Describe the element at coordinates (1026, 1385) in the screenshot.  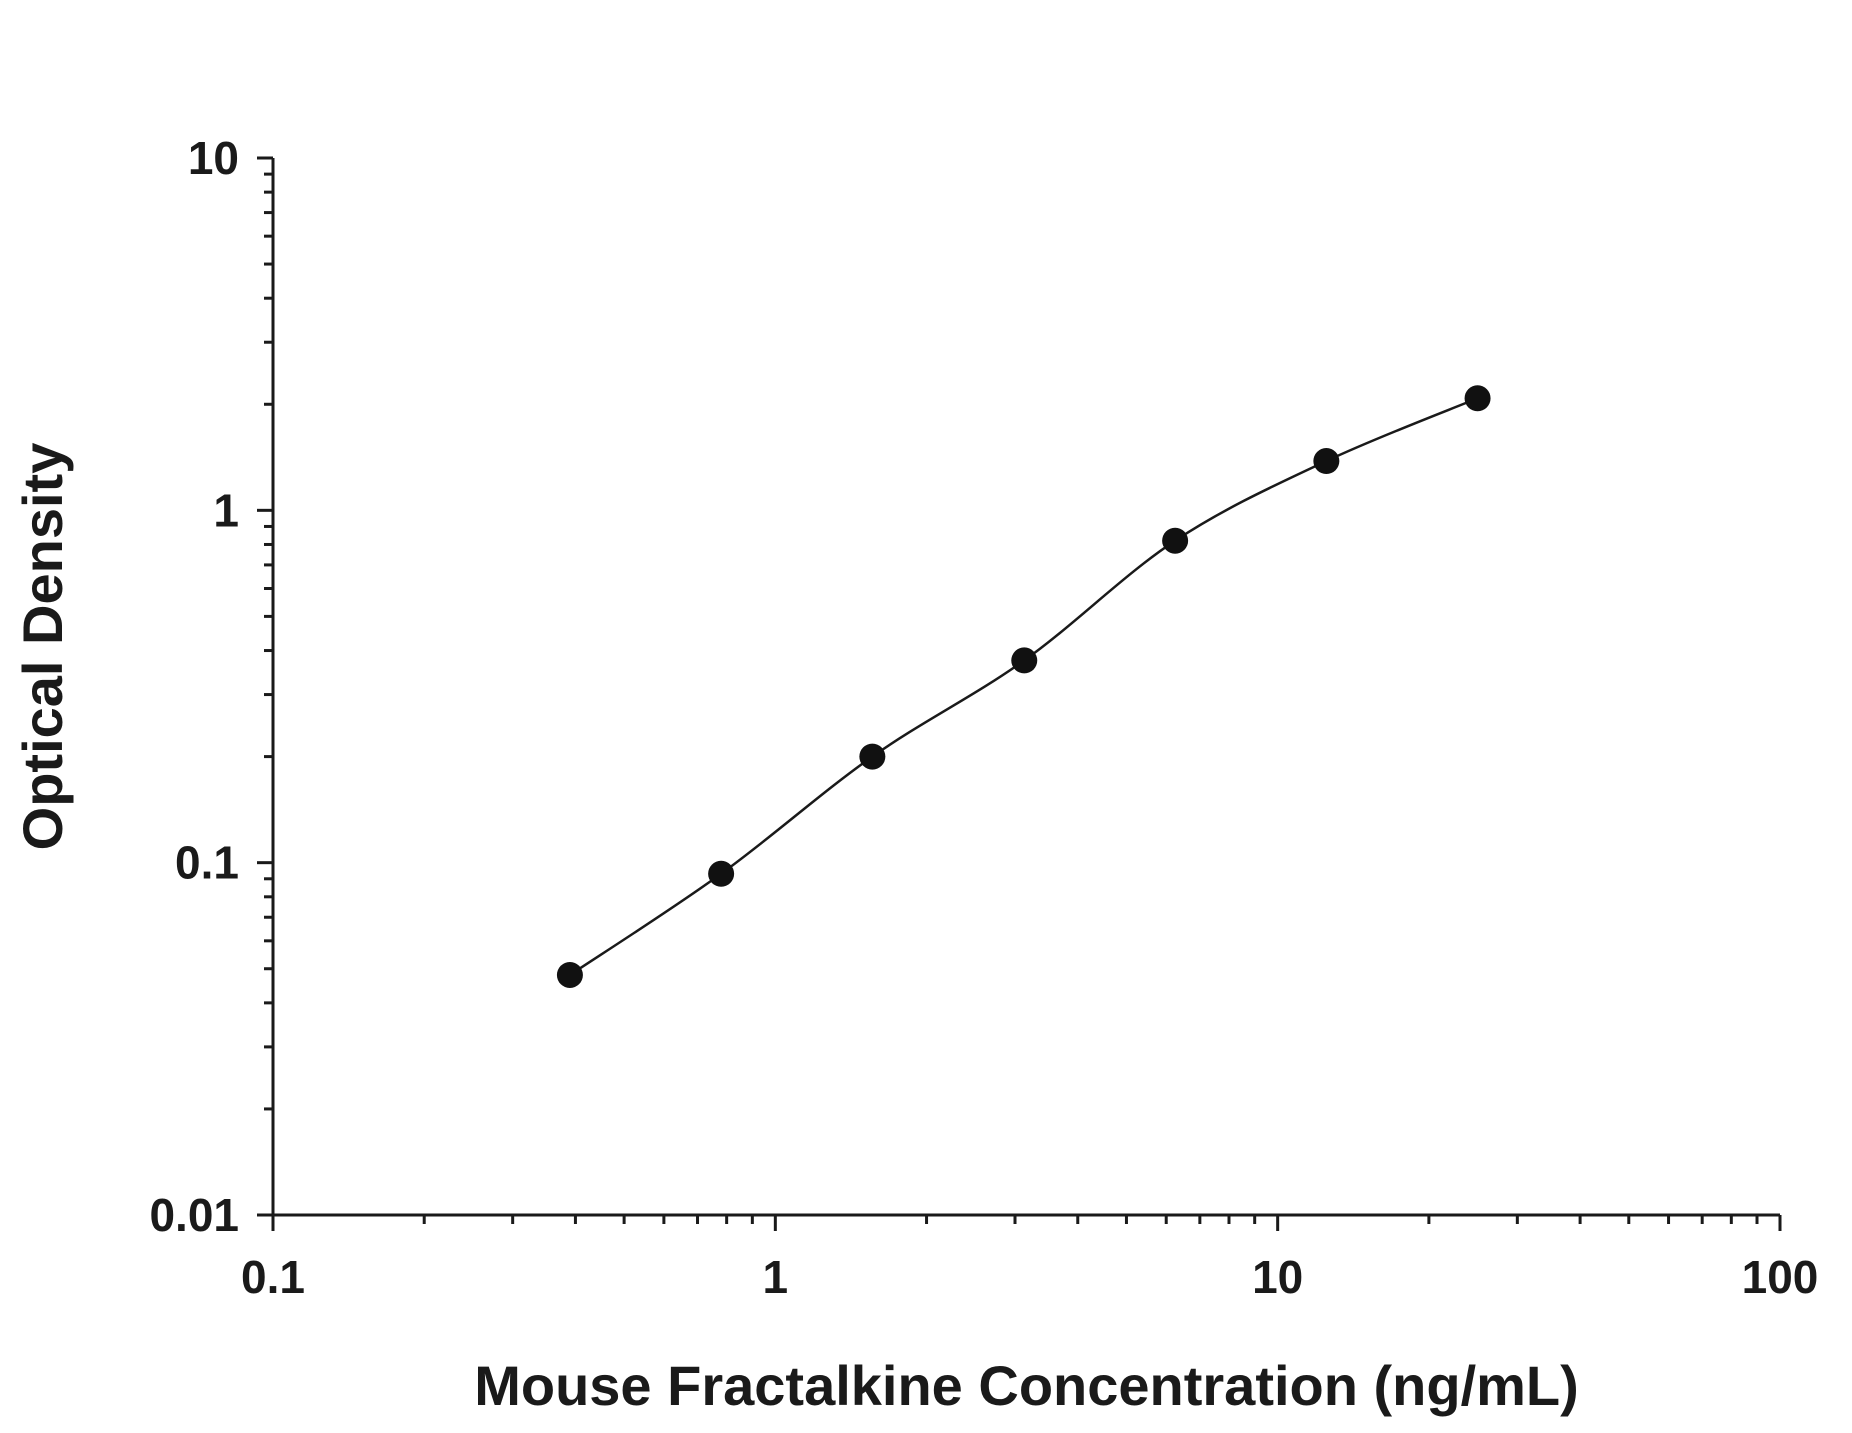
I see `x-axis-title: Mouse Fractalkine Concentration (ng/mL)` at that location.